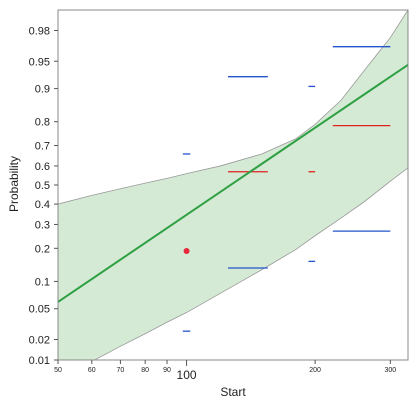 The height and width of the screenshot is (404, 420). Describe the element at coordinates (92, 370) in the screenshot. I see `x-tick-label: 60` at that location.